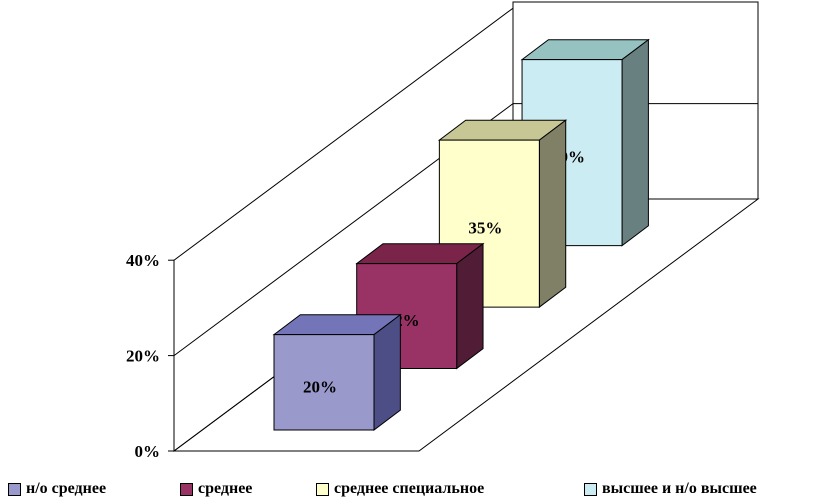  I want to click on data-label: 20%, so click(320, 386).